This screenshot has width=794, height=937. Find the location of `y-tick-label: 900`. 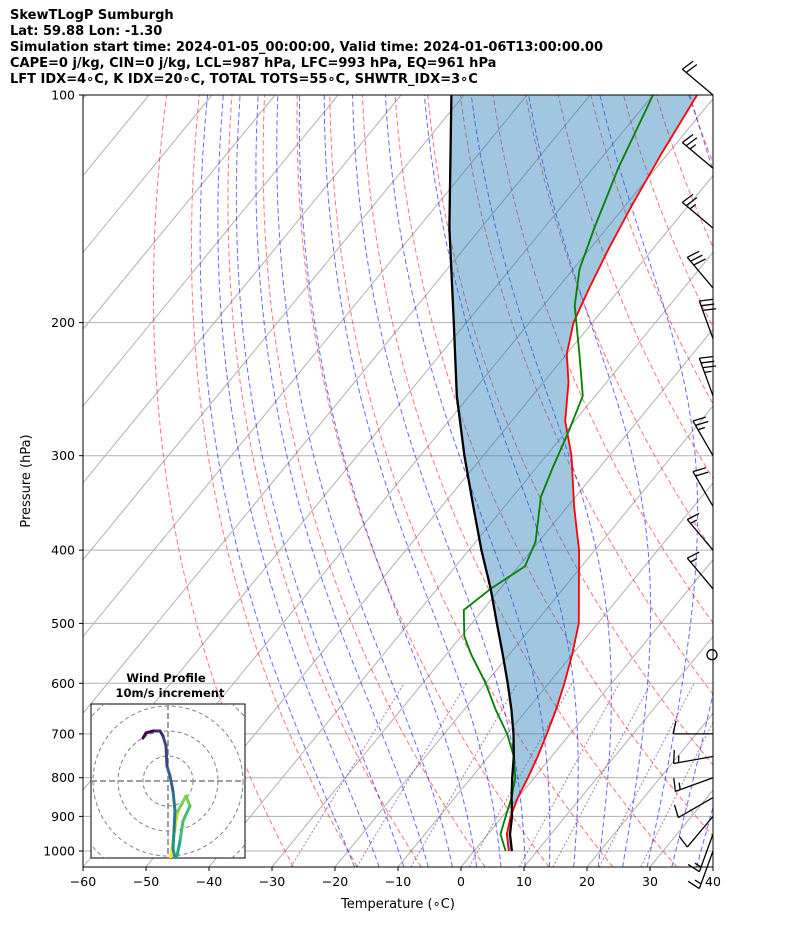

y-tick-label: 900 is located at coordinates (63, 816).